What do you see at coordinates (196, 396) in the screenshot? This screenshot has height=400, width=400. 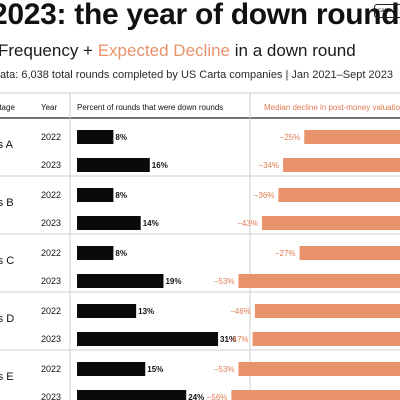 I see `frequency-value: 24%` at bounding box center [196, 396].